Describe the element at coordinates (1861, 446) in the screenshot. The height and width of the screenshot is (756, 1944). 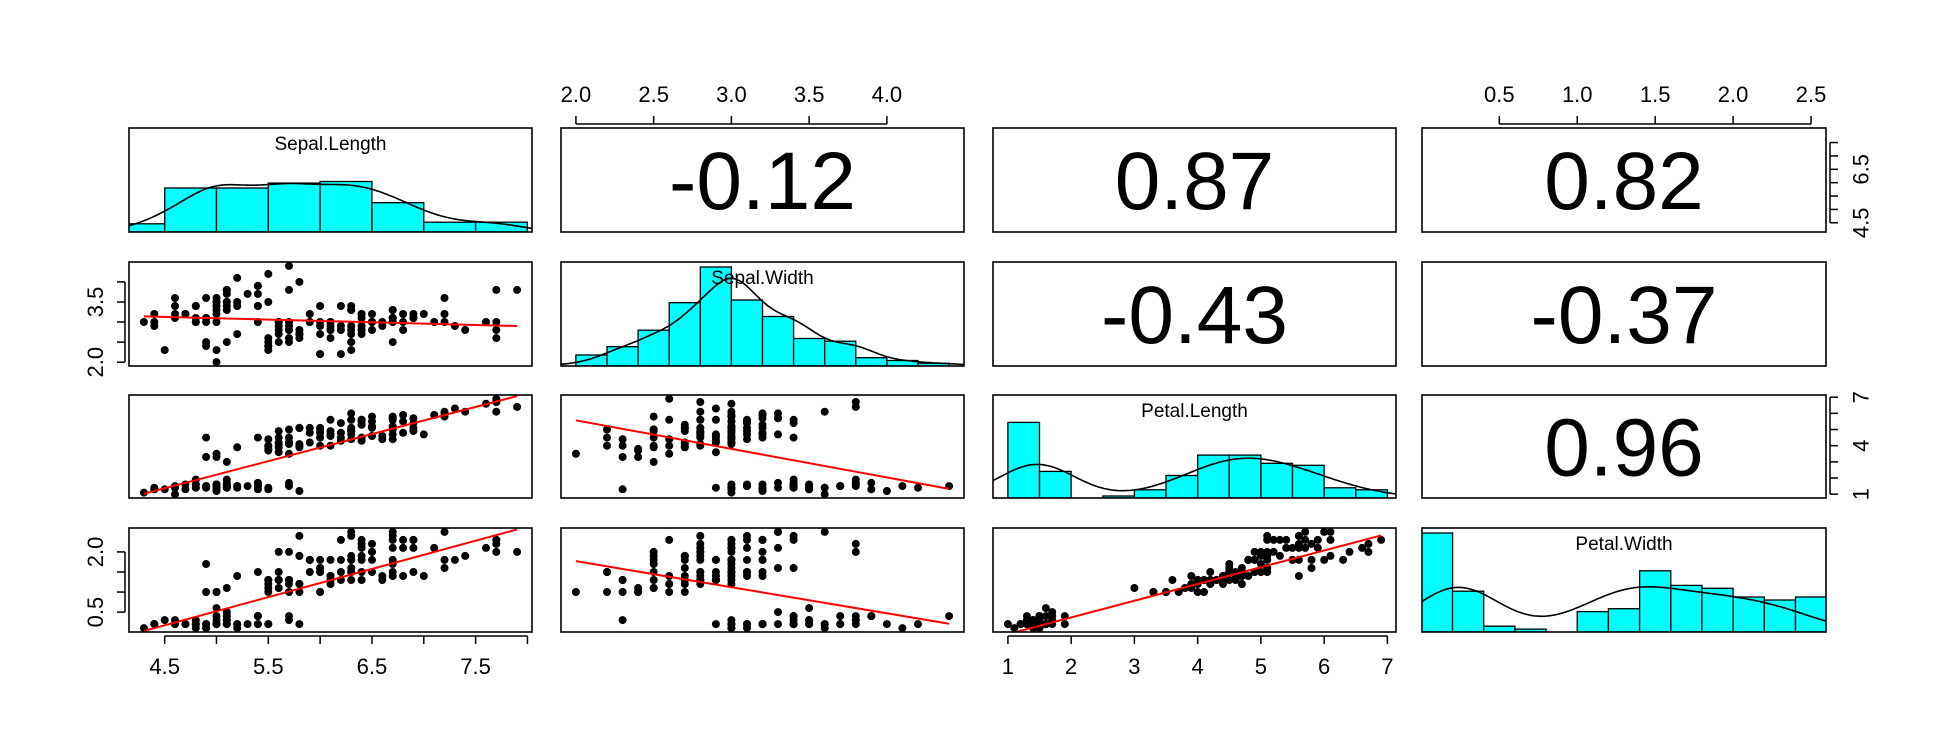
I see `tick-label: 4` at that location.